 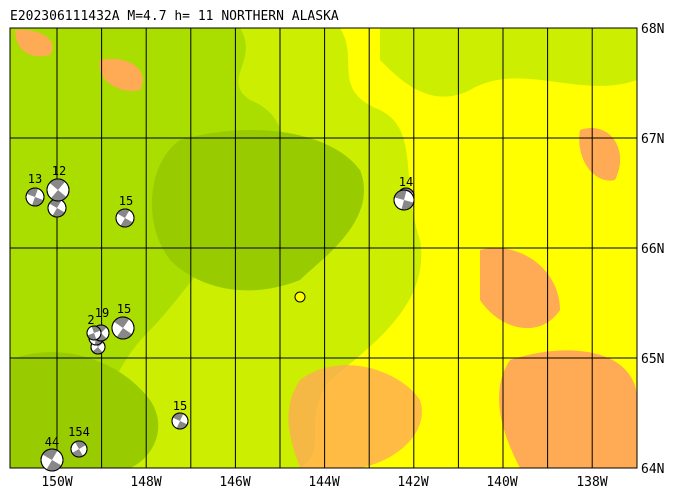 What do you see at coordinates (79, 432) in the screenshot?
I see `event-label: 154` at bounding box center [79, 432].